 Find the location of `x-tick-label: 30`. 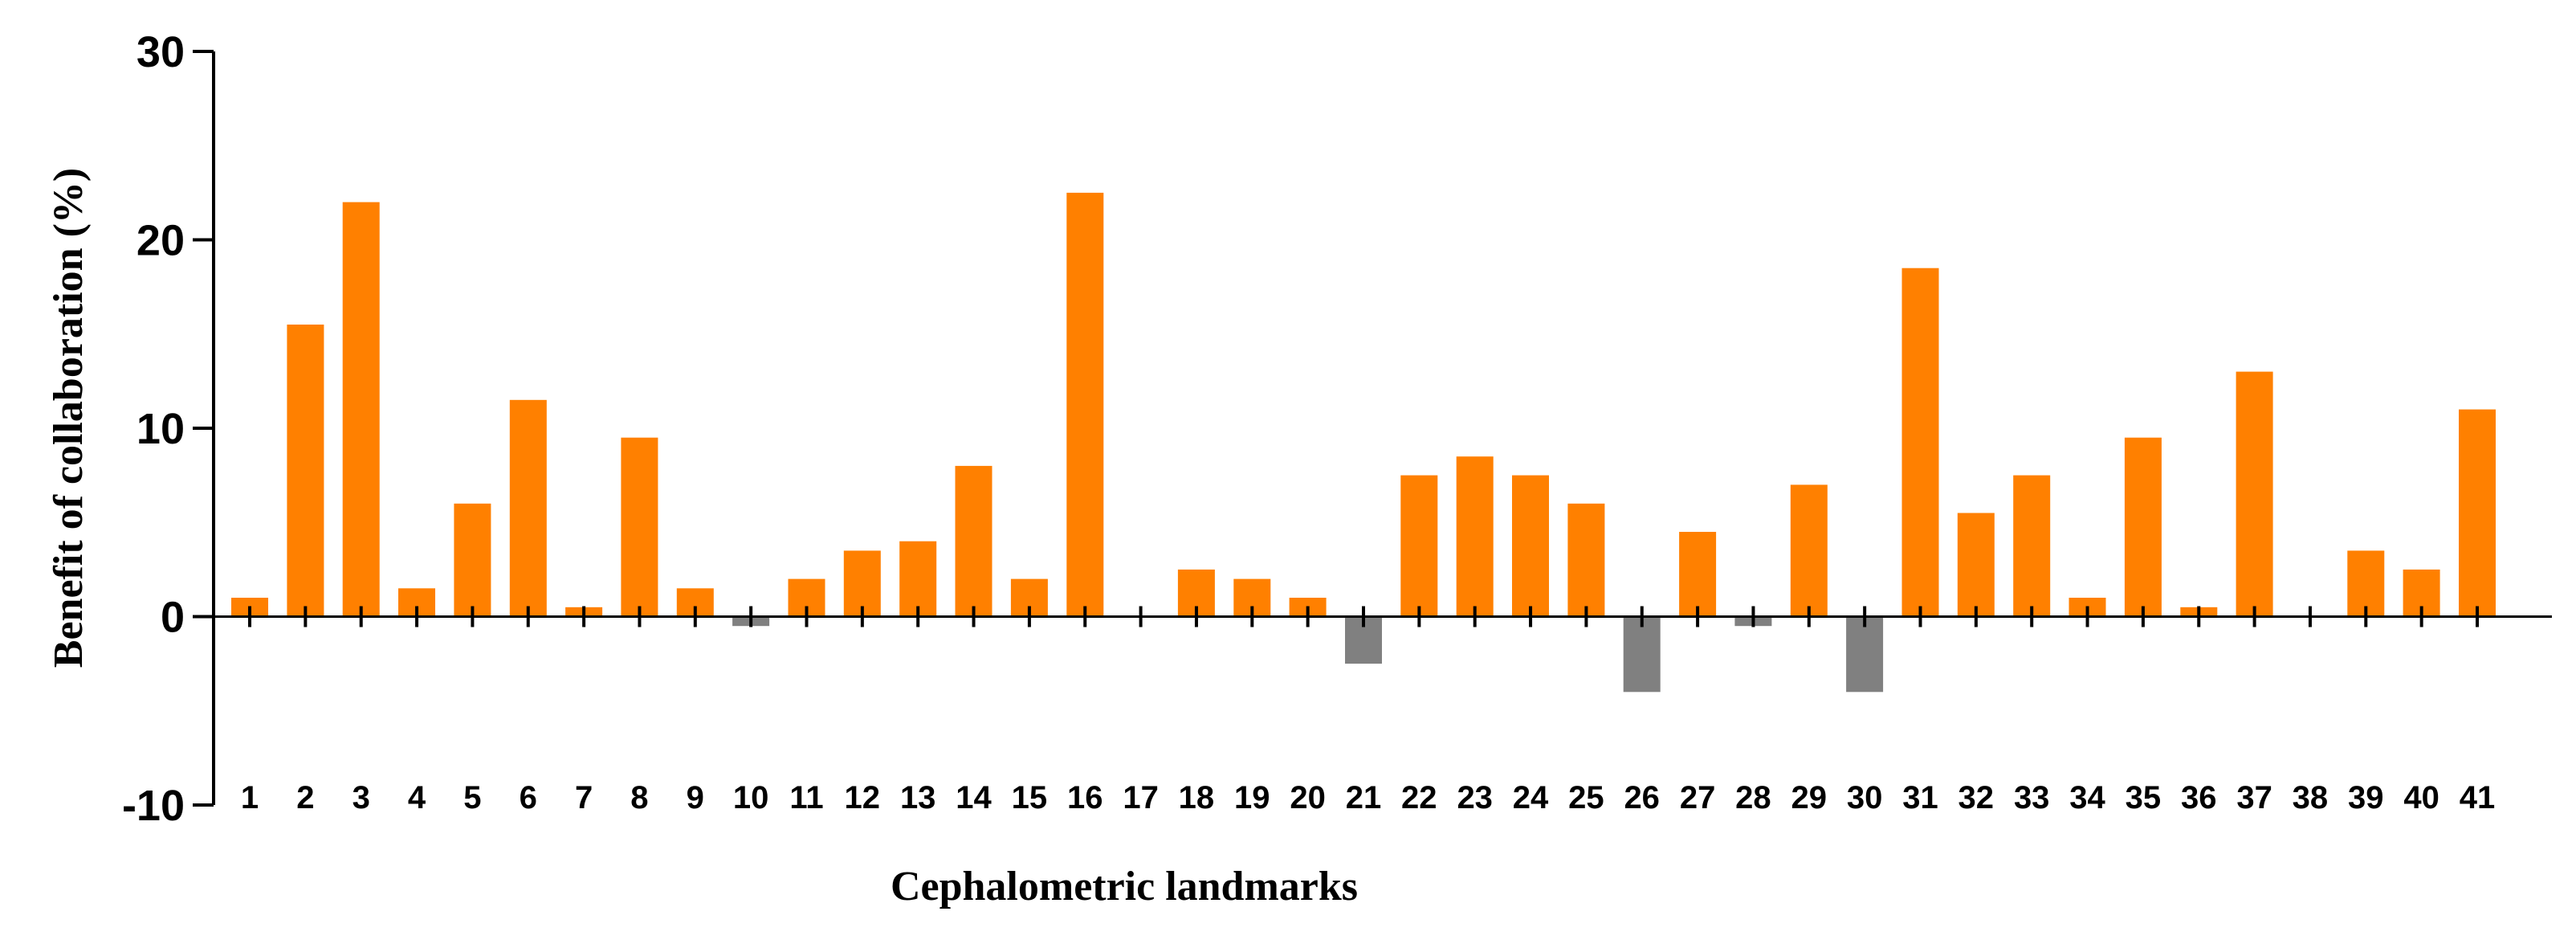

x-tick-label: 30 is located at coordinates (1865, 797).